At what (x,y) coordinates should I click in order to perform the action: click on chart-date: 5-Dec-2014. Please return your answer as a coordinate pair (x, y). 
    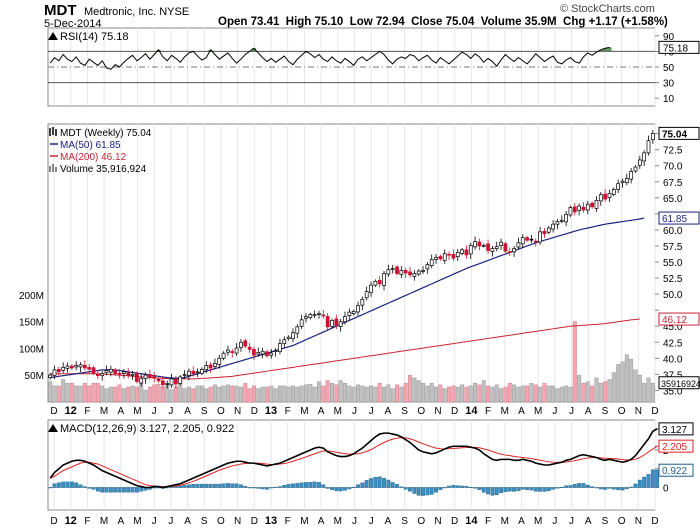
    Looking at the image, I should click on (73, 24).